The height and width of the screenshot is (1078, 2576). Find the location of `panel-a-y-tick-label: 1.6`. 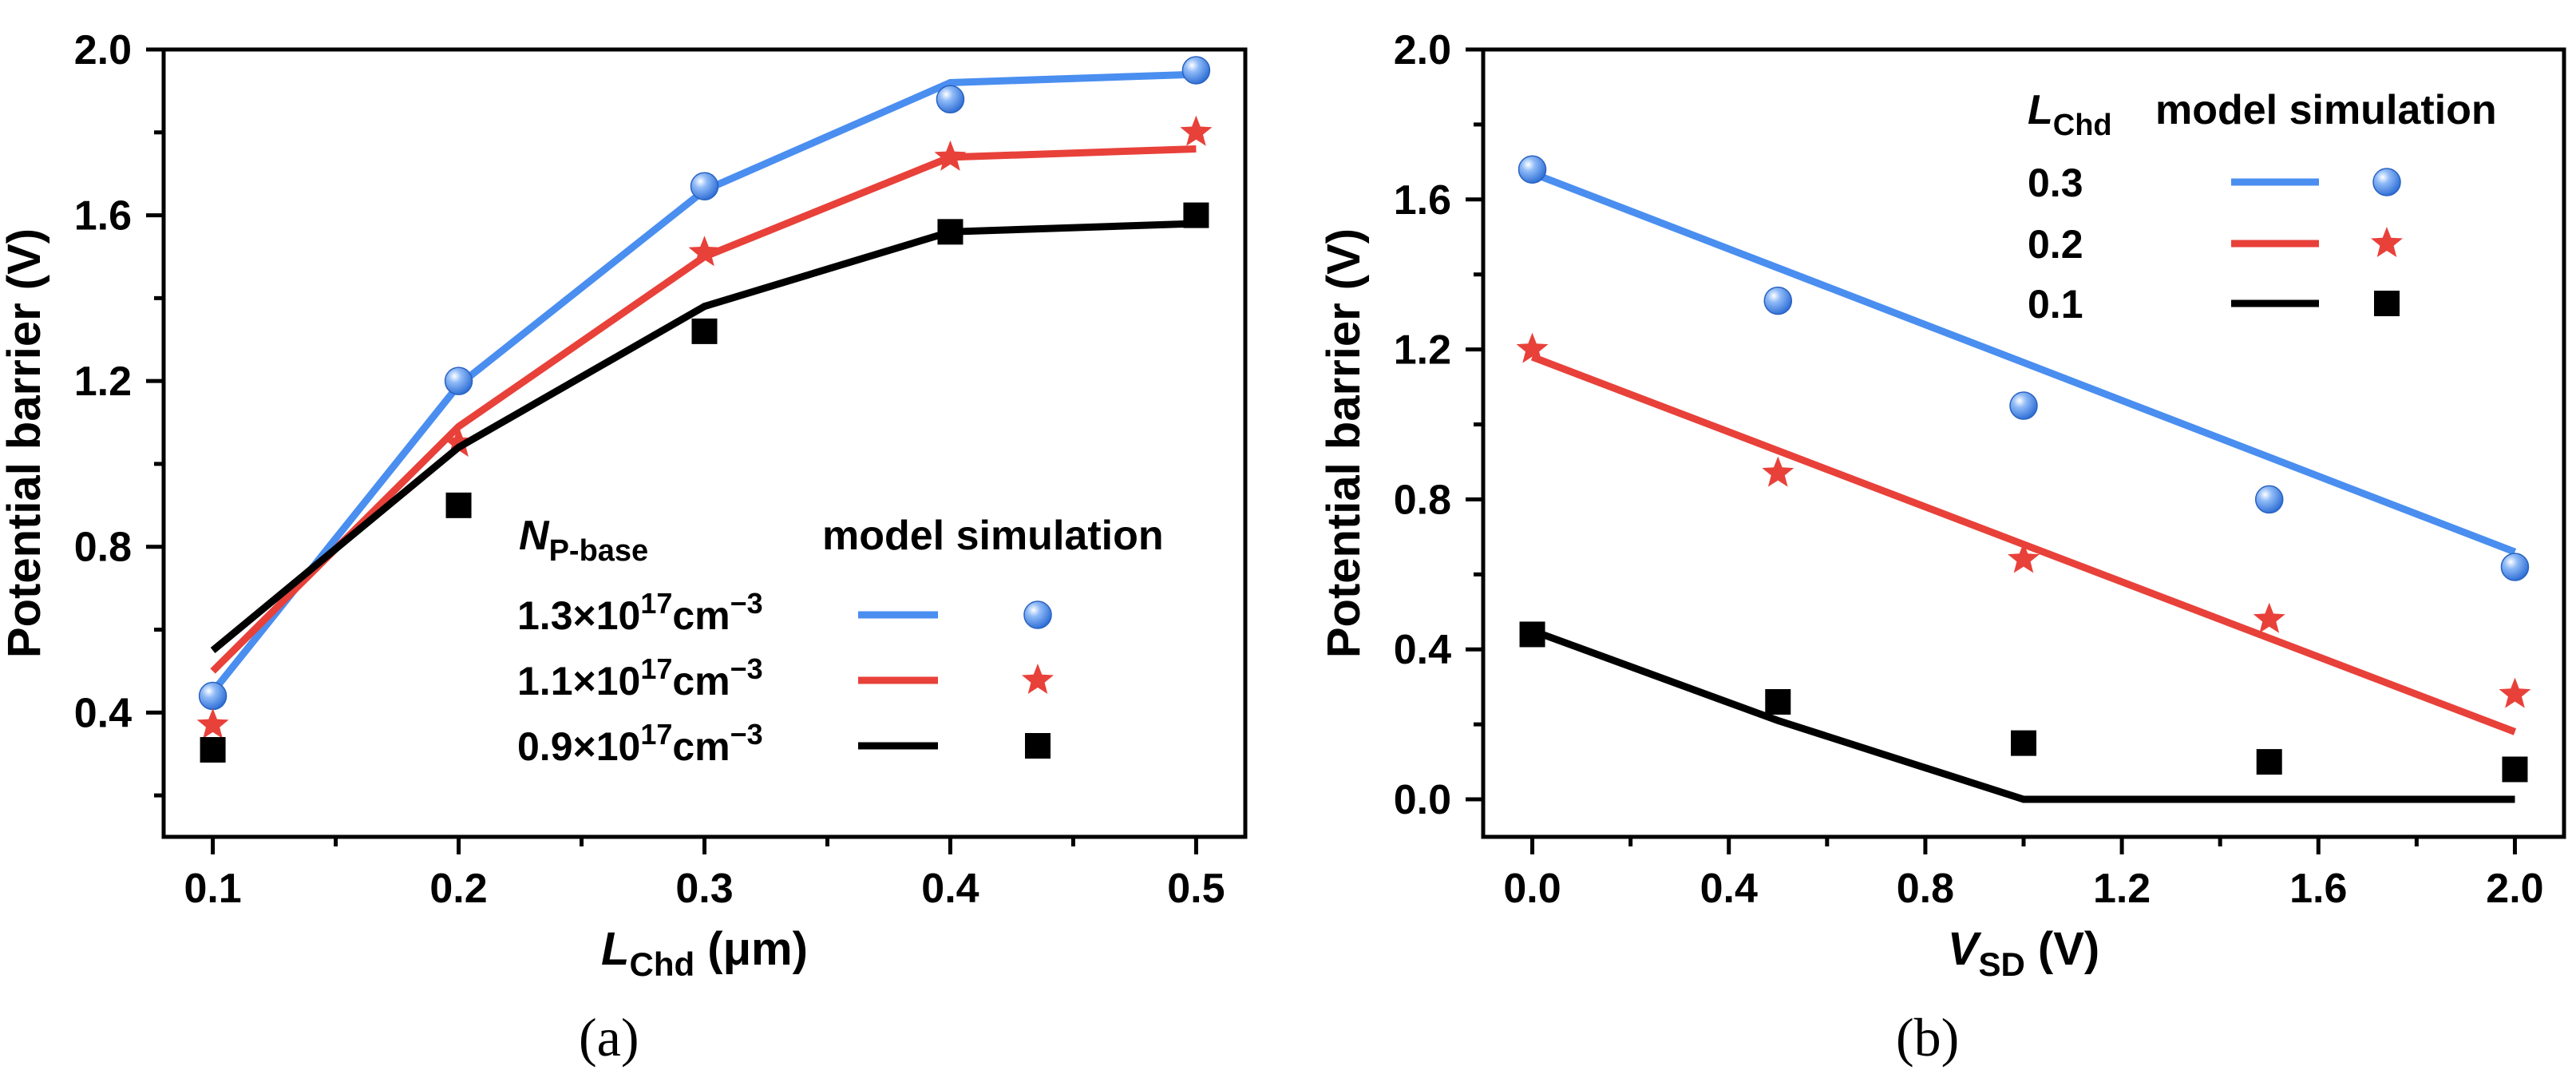

panel-a-y-tick-label: 1.6 is located at coordinates (103, 216).